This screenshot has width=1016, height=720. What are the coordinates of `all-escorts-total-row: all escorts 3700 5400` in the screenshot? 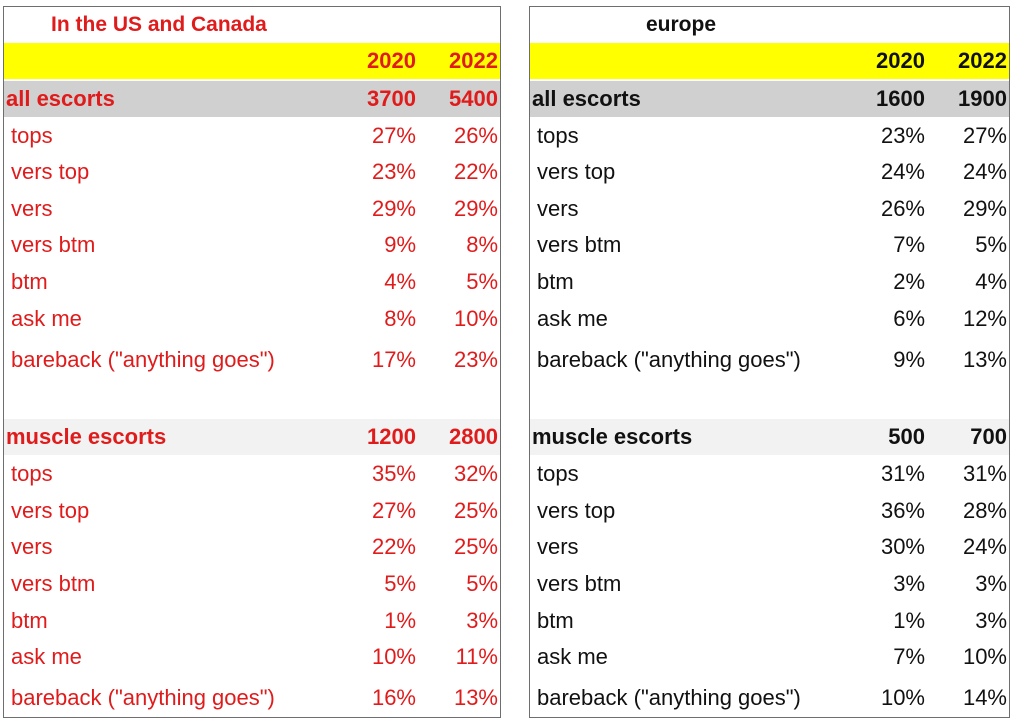 It's located at (252, 99).